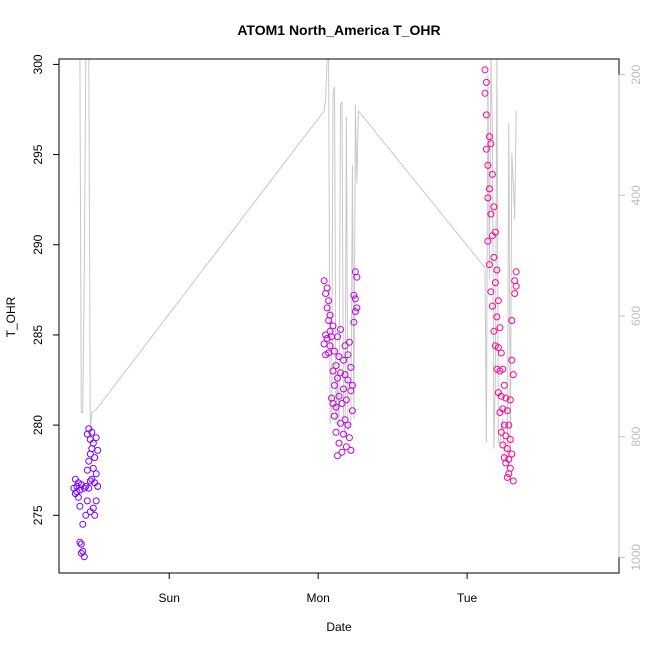 The image size is (650, 650). I want to click on x-axis: Sun Mon Tue, so click(318, 588).